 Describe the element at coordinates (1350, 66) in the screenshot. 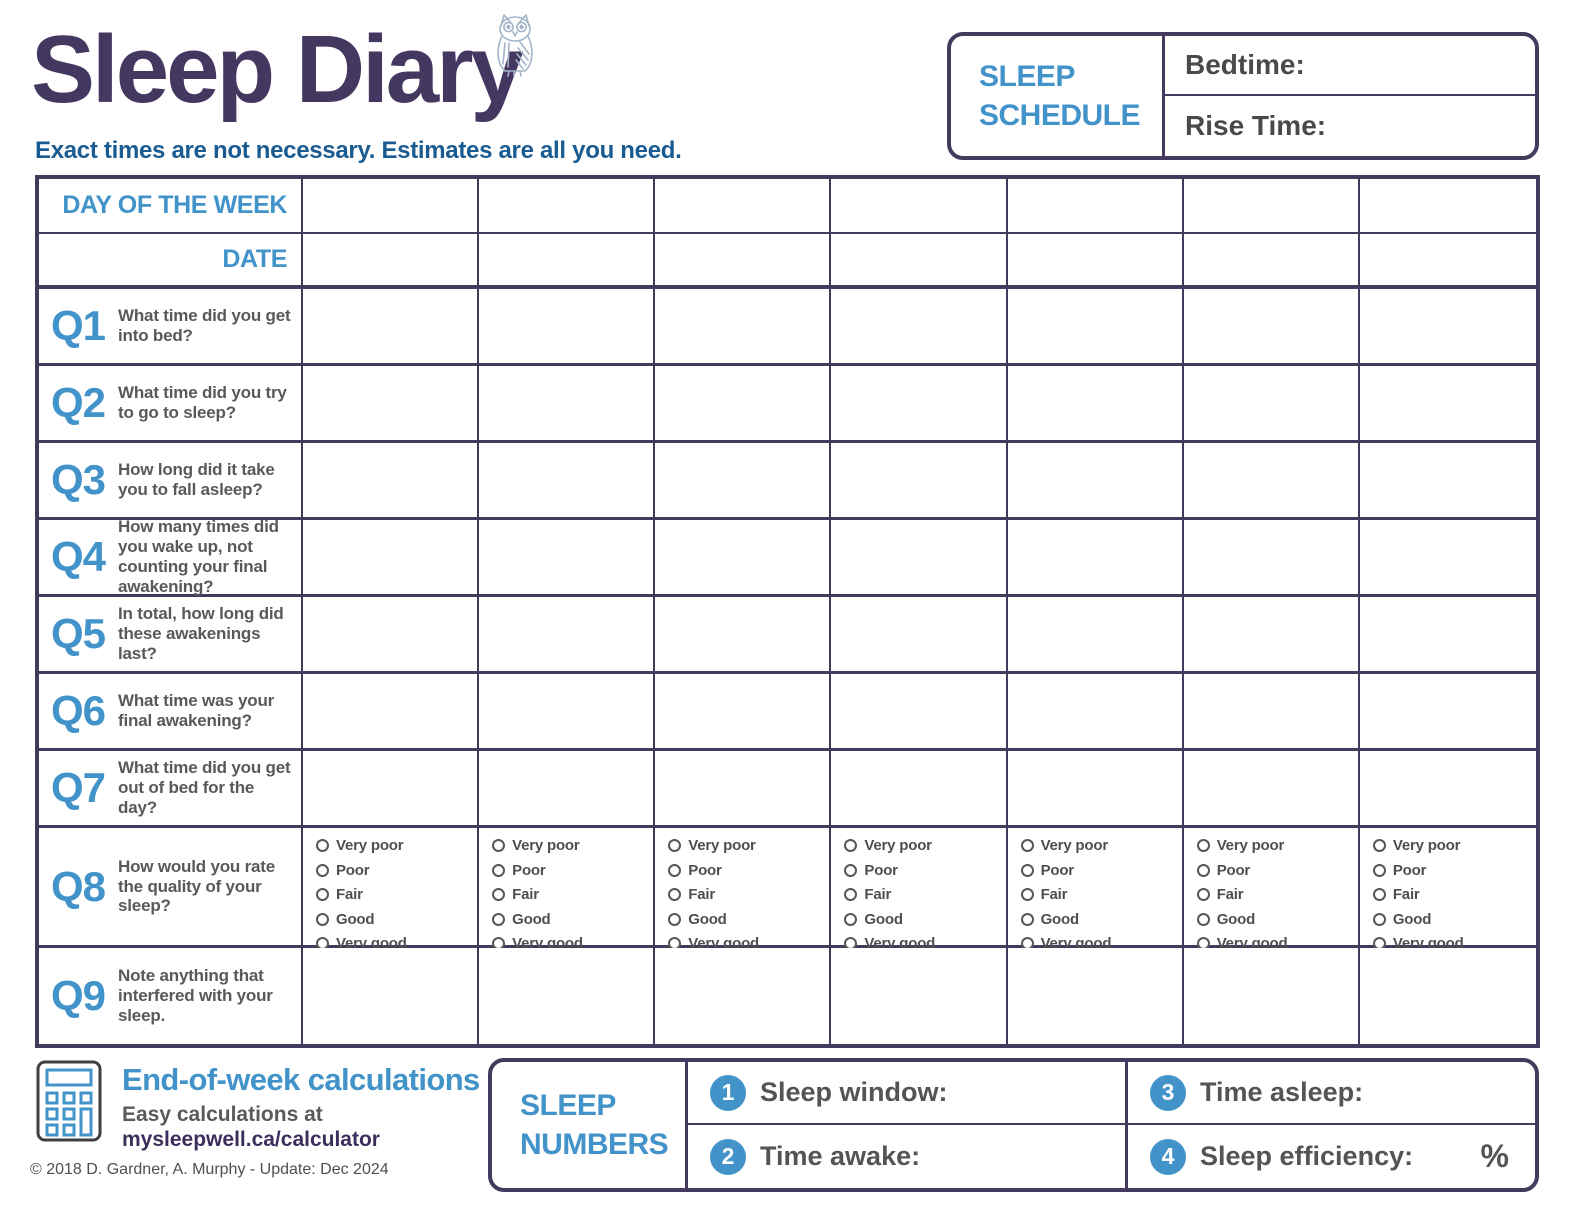

I see `bedtime-field: Bedtime:` at that location.